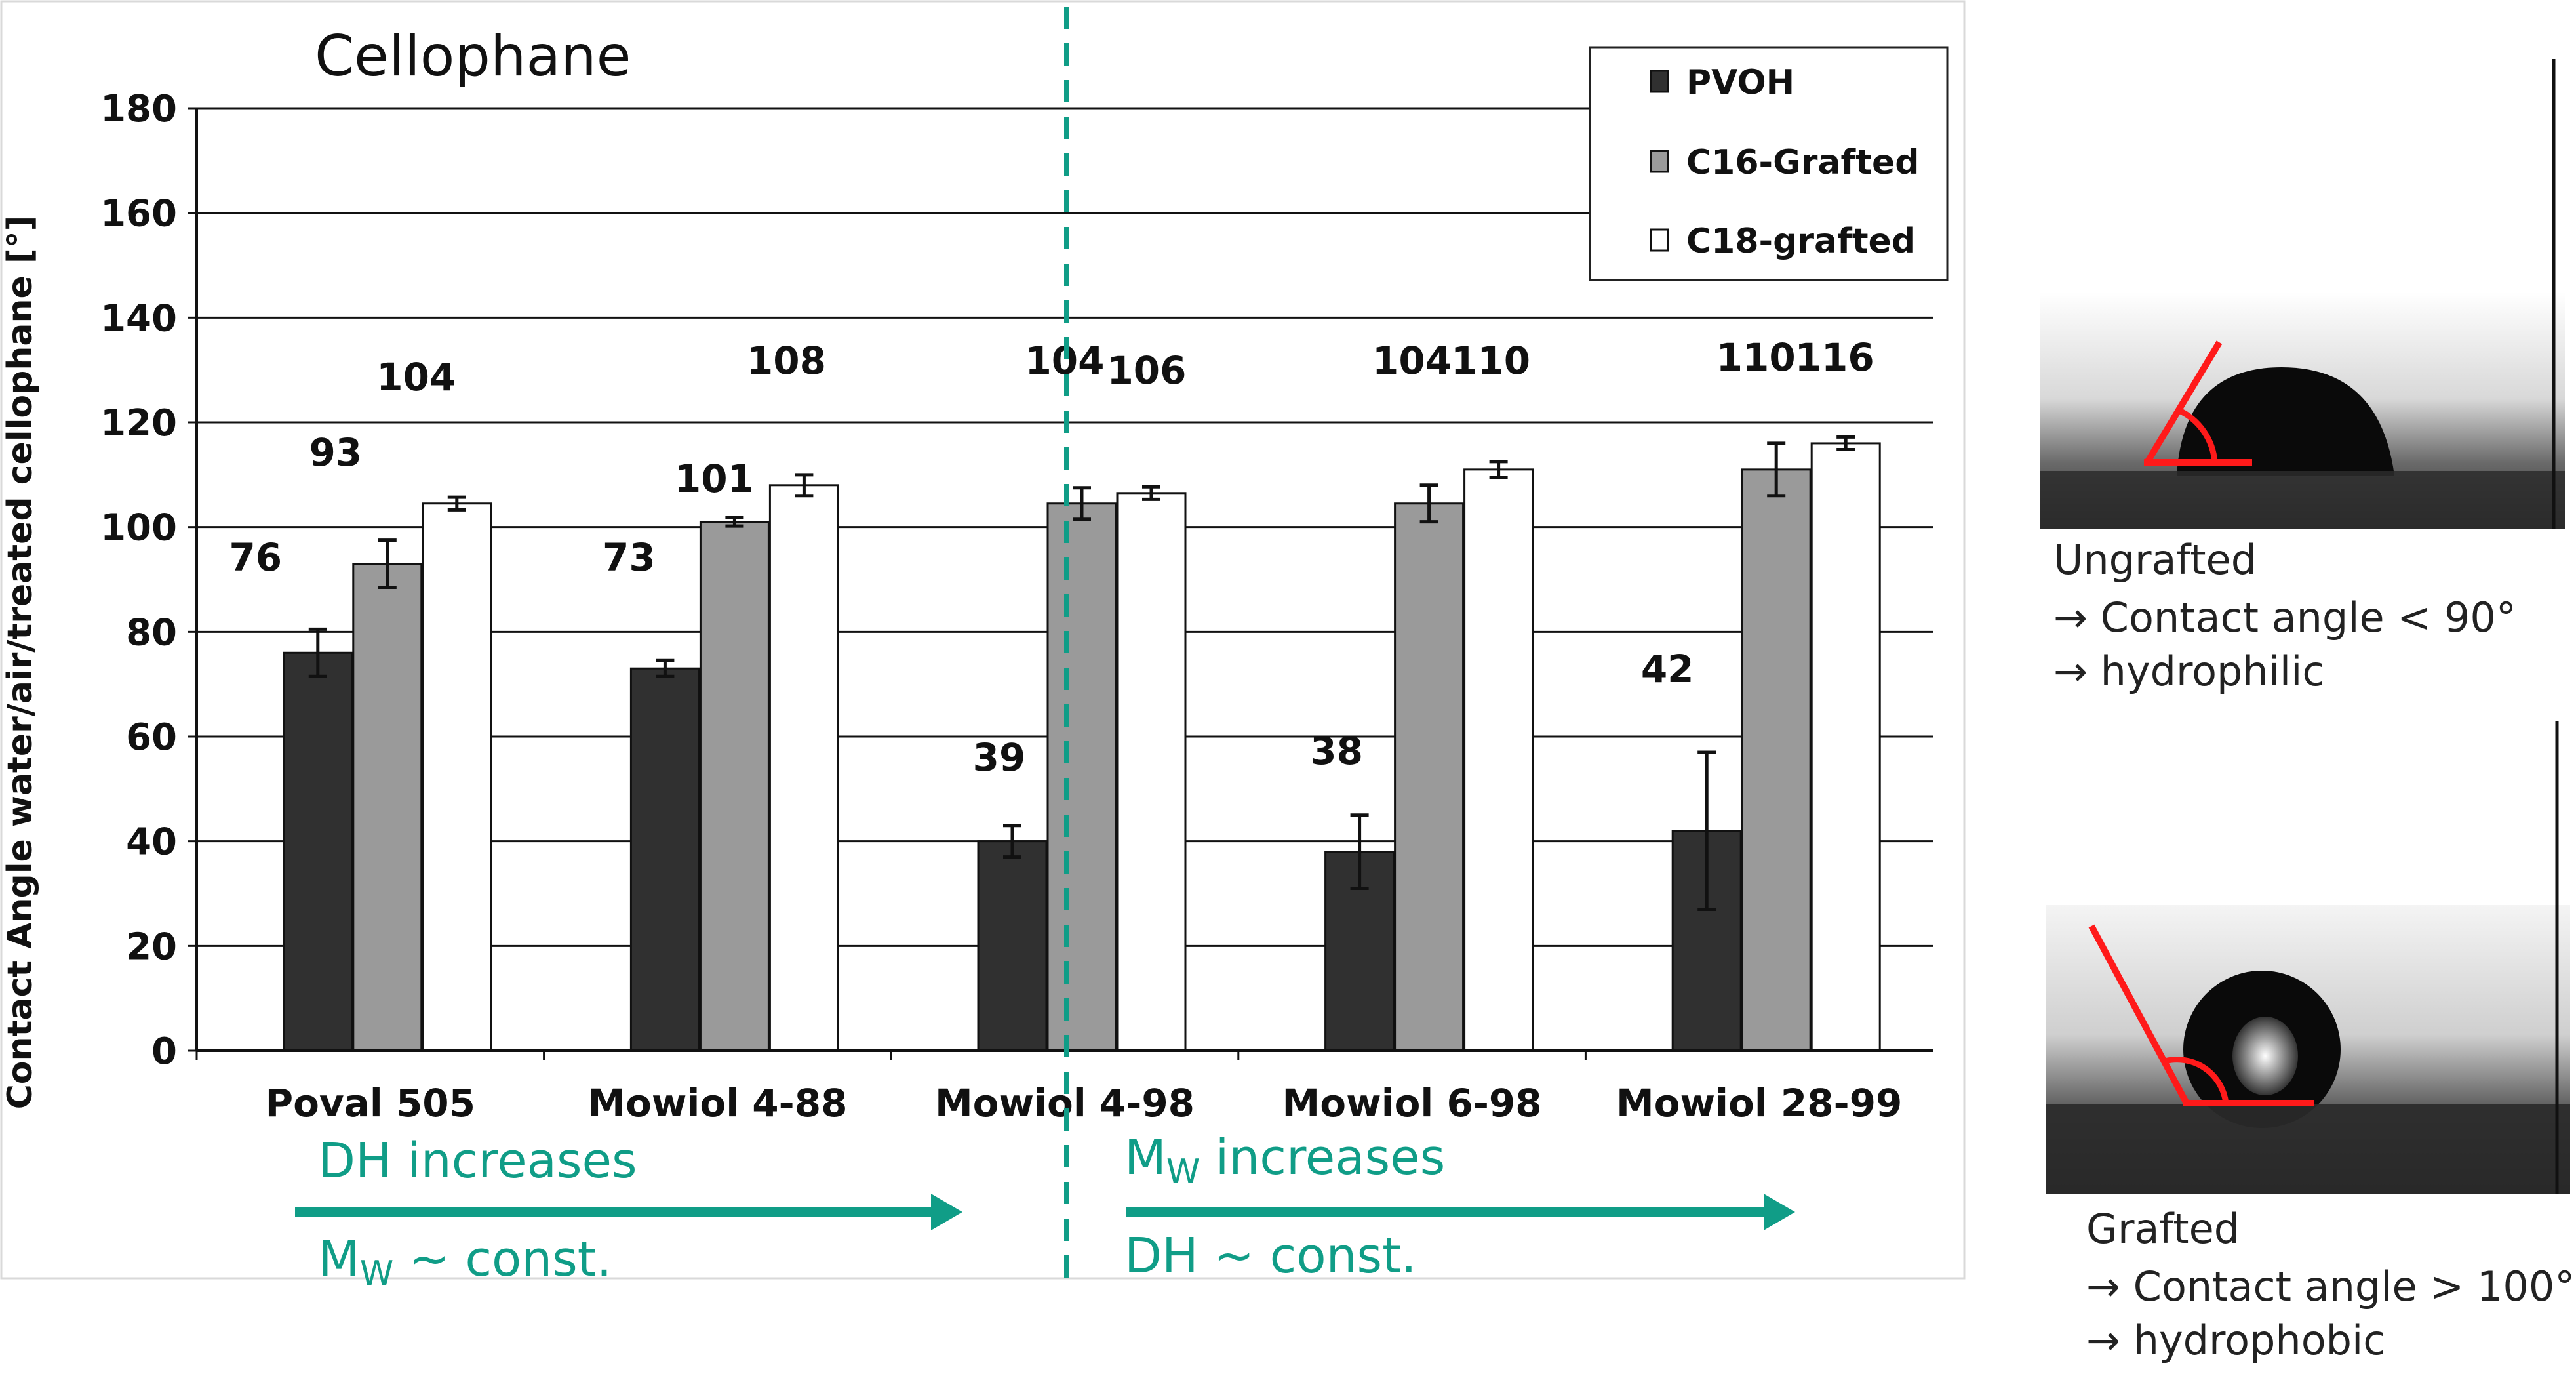 The image size is (2576, 1376). I want to click on x-tick-label-4: Mowiol 28-99, so click(1759, 1103).